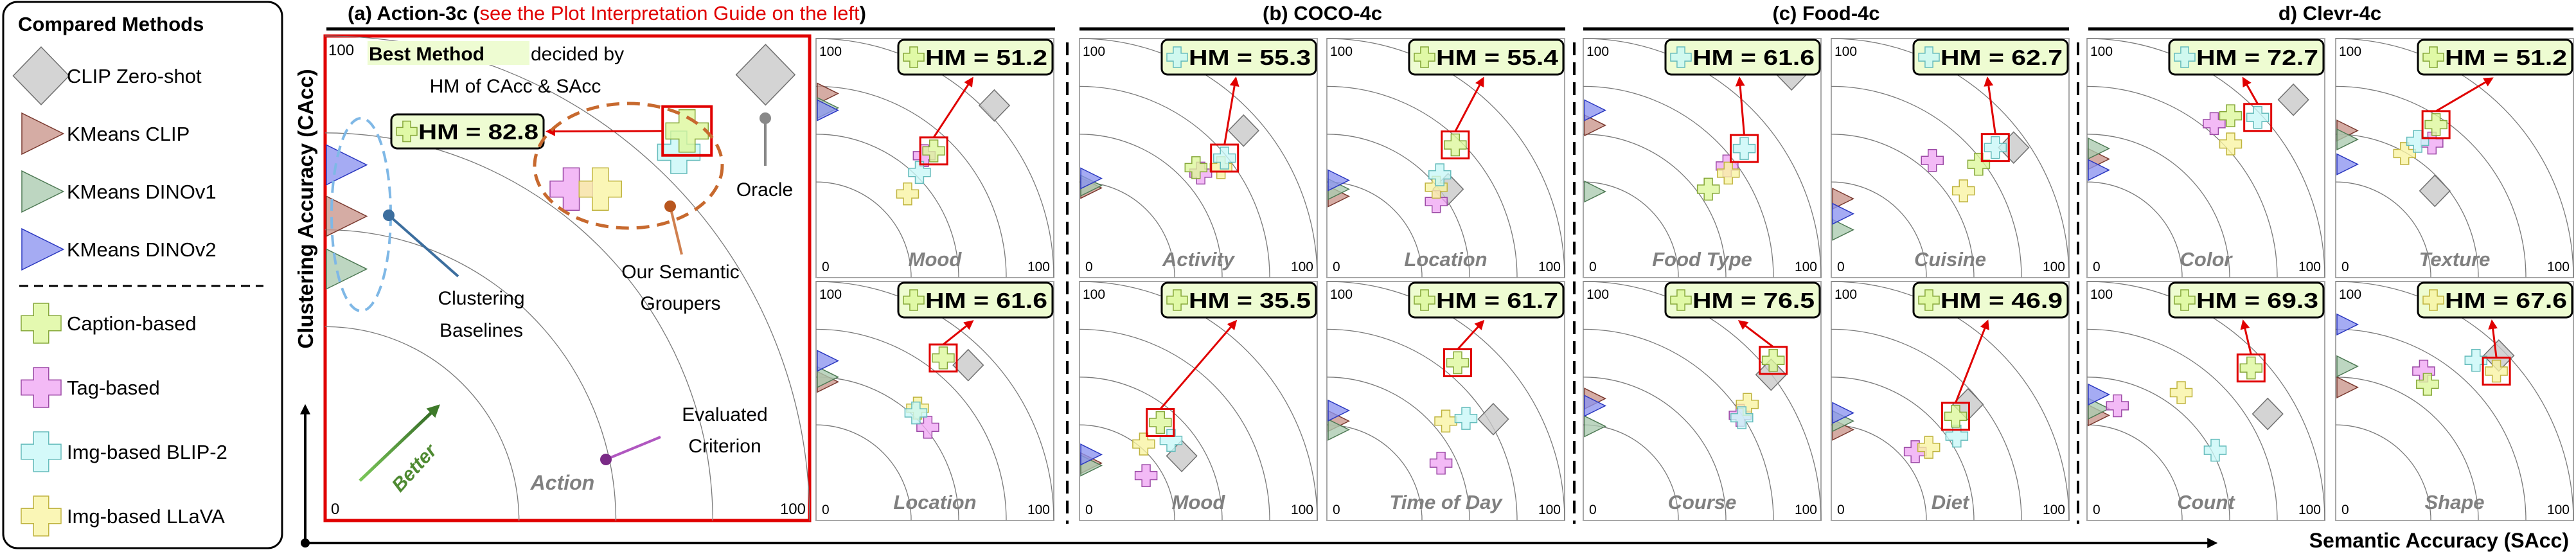 Image resolution: width=2576 pixels, height=552 pixels. I want to click on hm-label: HM = 67.6, so click(2495, 300).